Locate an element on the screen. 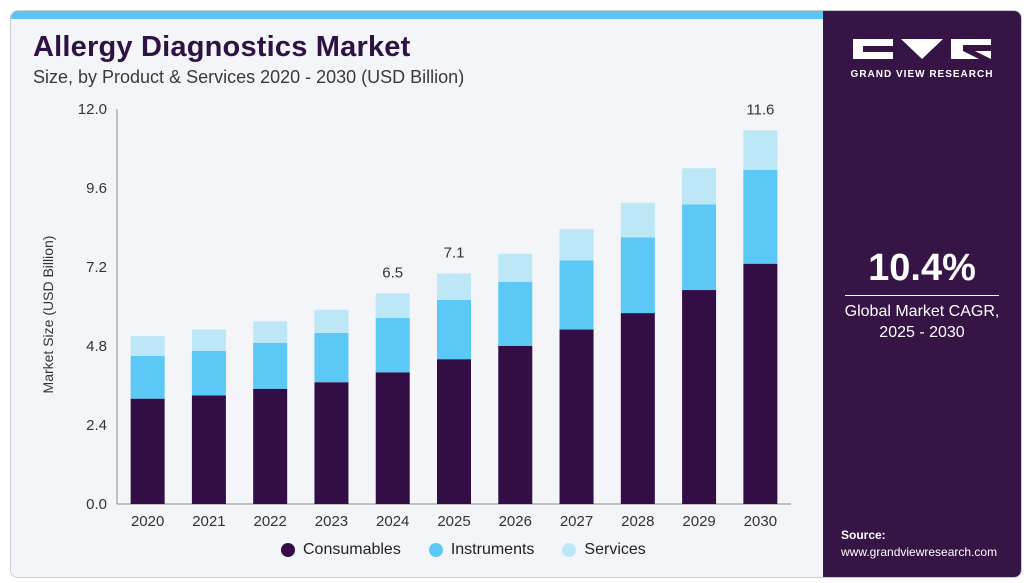 Image resolution: width=1032 pixels, height=583 pixels. data-label: 6.5 is located at coordinates (392, 272).